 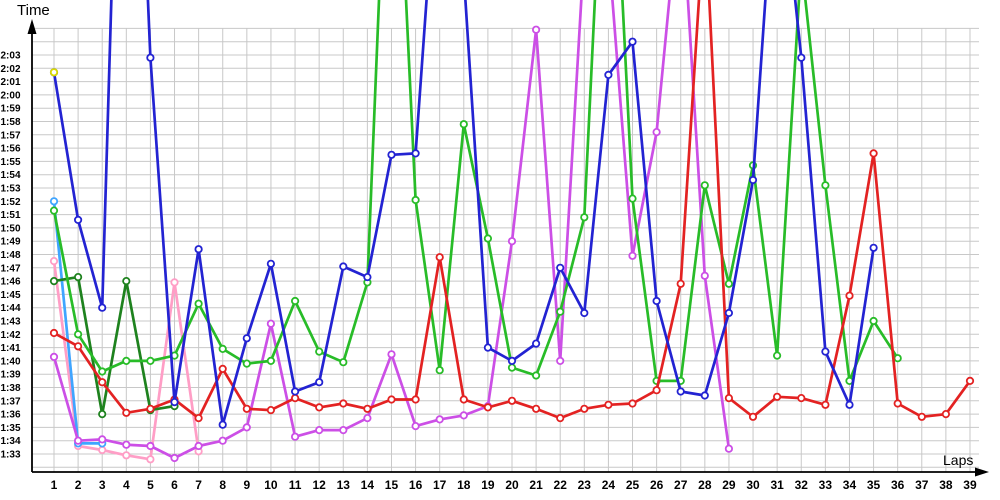 What do you see at coordinates (54, 485) in the screenshot?
I see `x-tick-label: 1` at bounding box center [54, 485].